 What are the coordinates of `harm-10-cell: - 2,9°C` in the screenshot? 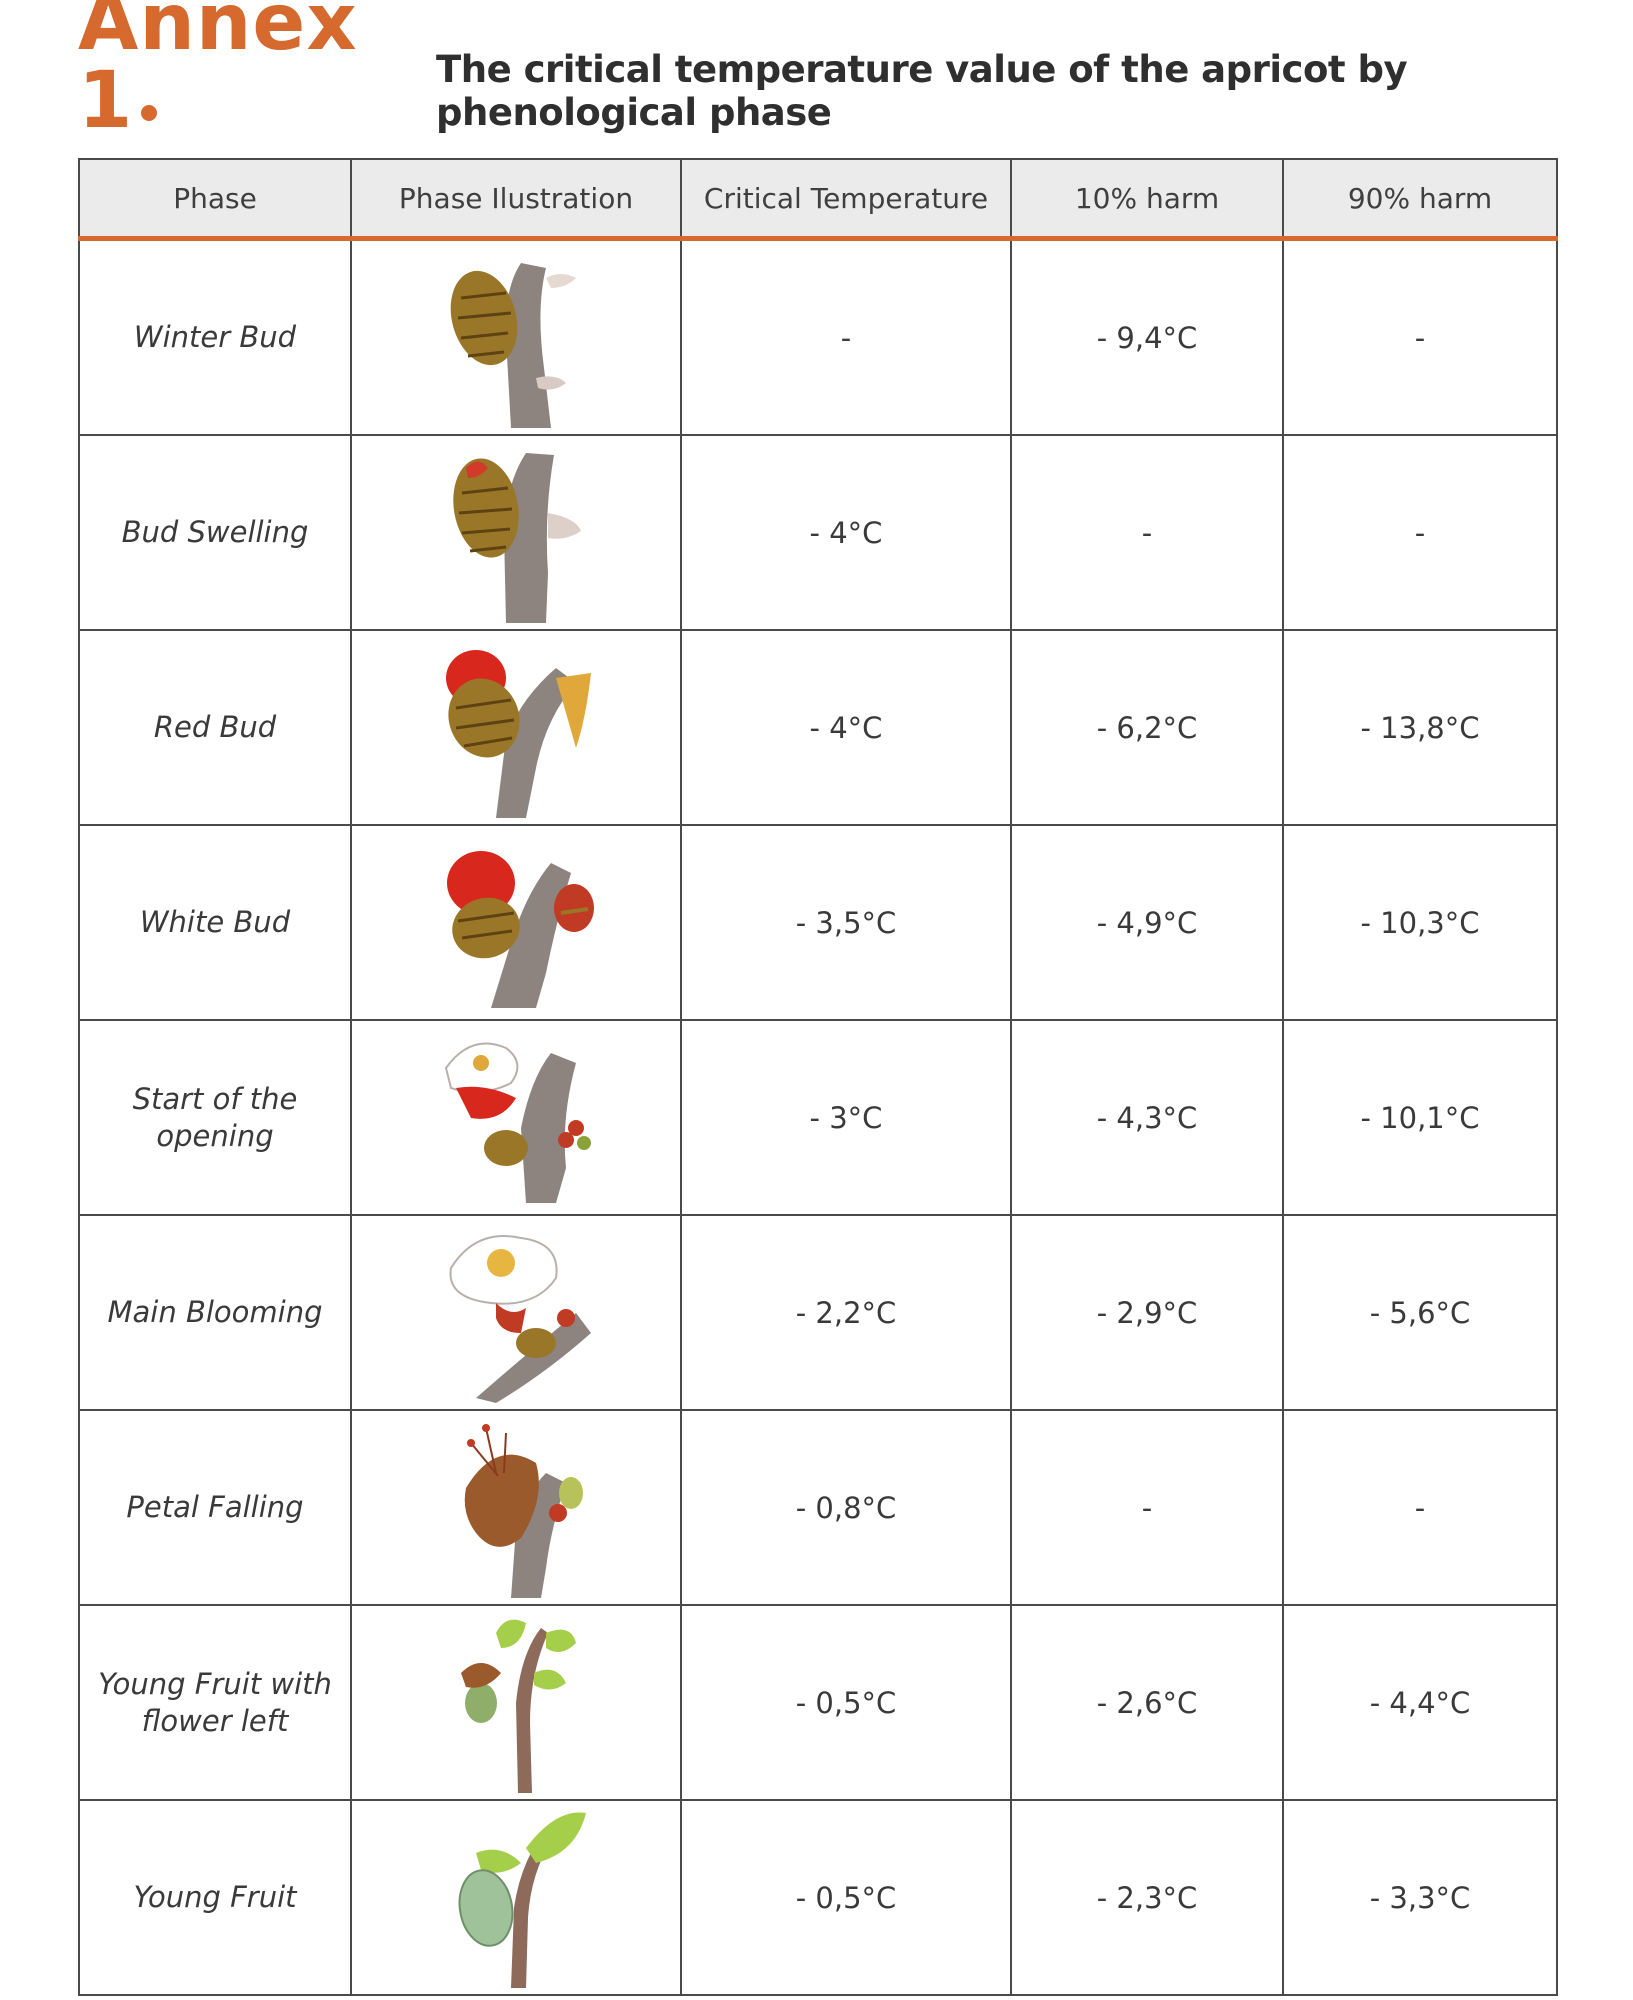 It's located at (1147, 1312).